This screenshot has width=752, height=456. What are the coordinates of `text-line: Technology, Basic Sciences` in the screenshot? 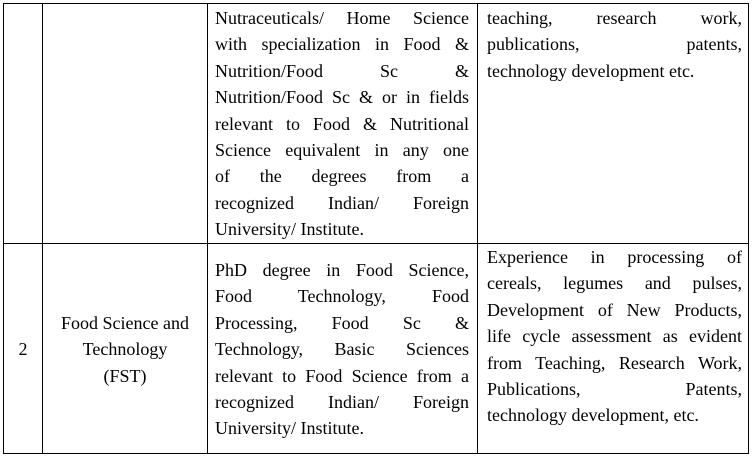 It's located at (342, 349).